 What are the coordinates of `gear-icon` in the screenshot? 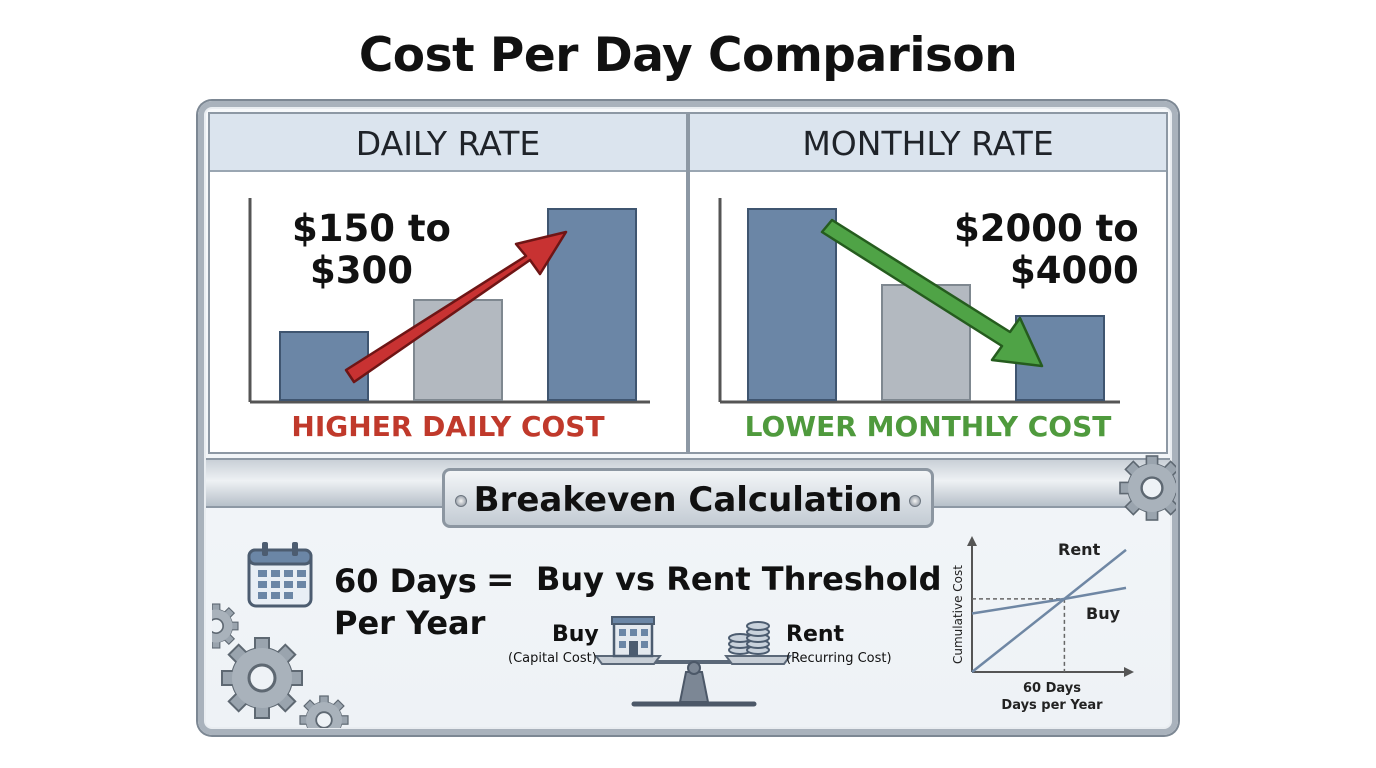 It's located at (280, 665).